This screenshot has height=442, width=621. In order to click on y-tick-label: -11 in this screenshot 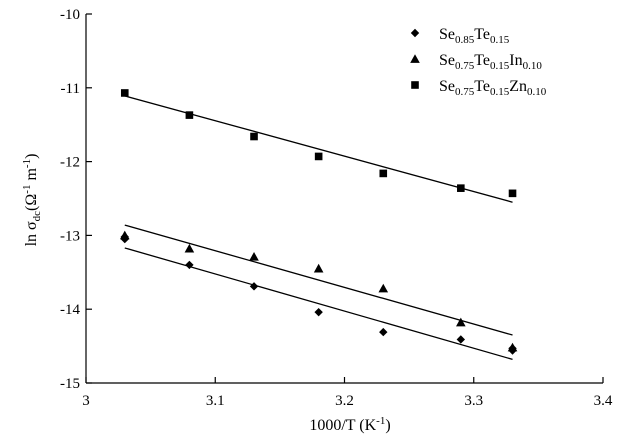, I will do `click(70, 89)`.